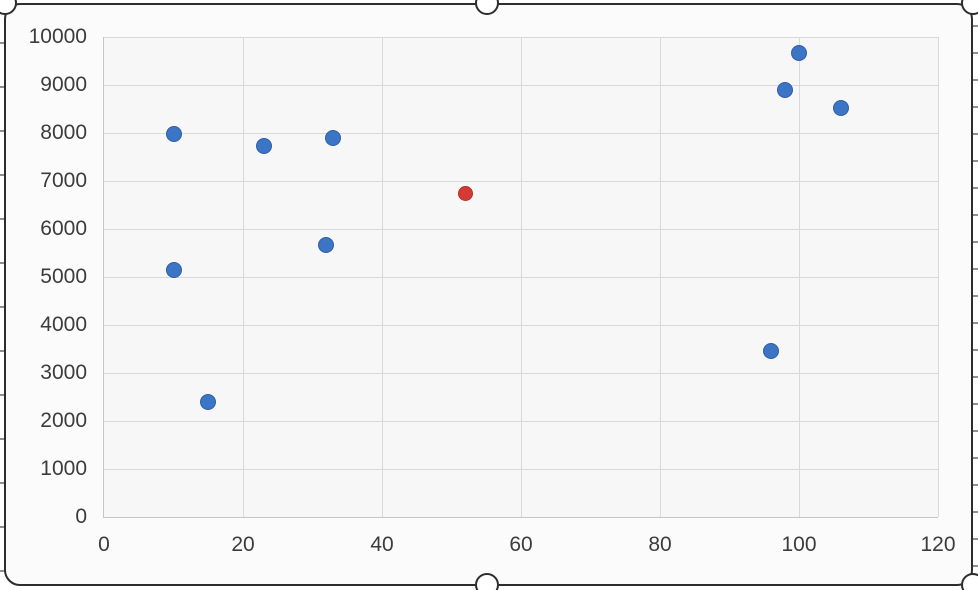 The width and height of the screenshot is (978, 590). I want to click on y-tick-label: 3000, so click(63, 372).